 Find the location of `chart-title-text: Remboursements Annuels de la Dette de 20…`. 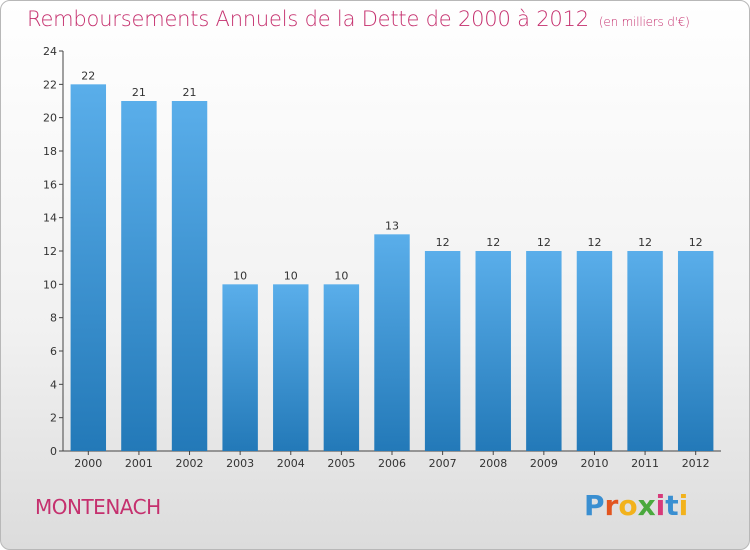

chart-title-text: Remboursements Annuels de la Dette de 20… is located at coordinates (308, 19).